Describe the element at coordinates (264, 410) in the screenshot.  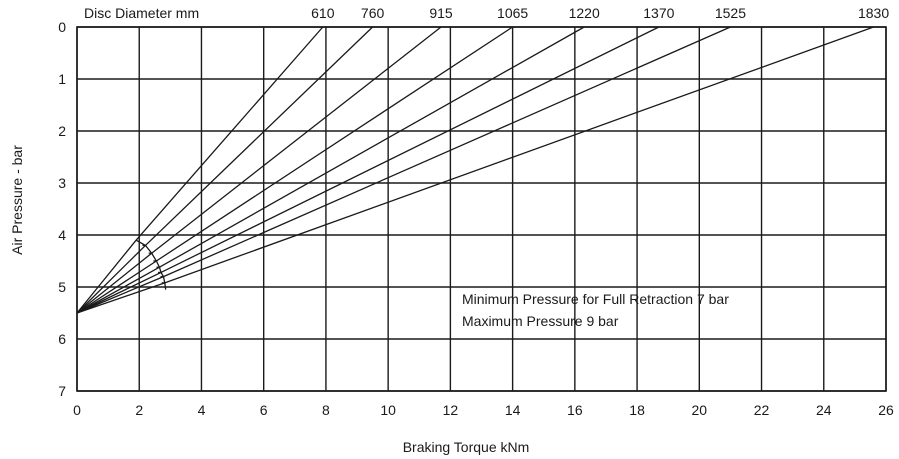
I see `x-tick-label: 6` at that location.